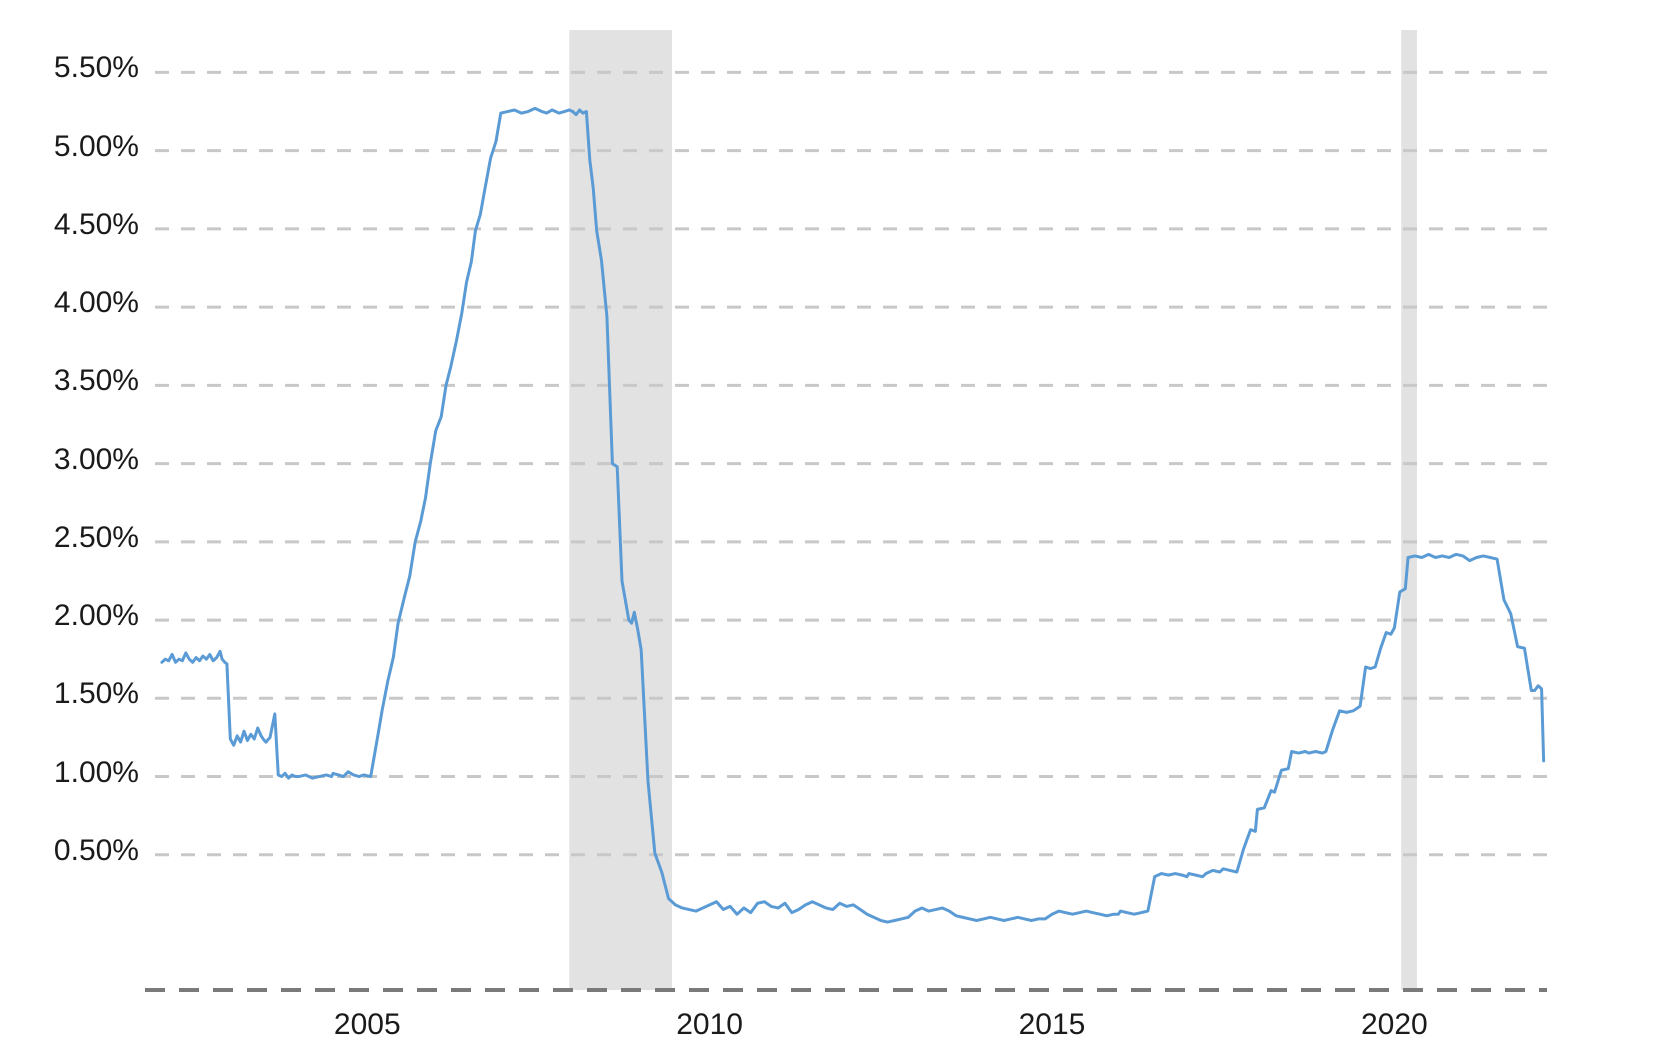 This screenshot has height=1048, width=1665. What do you see at coordinates (96, 850) in the screenshot?
I see `y-axis-tick-label: 0.50%` at bounding box center [96, 850].